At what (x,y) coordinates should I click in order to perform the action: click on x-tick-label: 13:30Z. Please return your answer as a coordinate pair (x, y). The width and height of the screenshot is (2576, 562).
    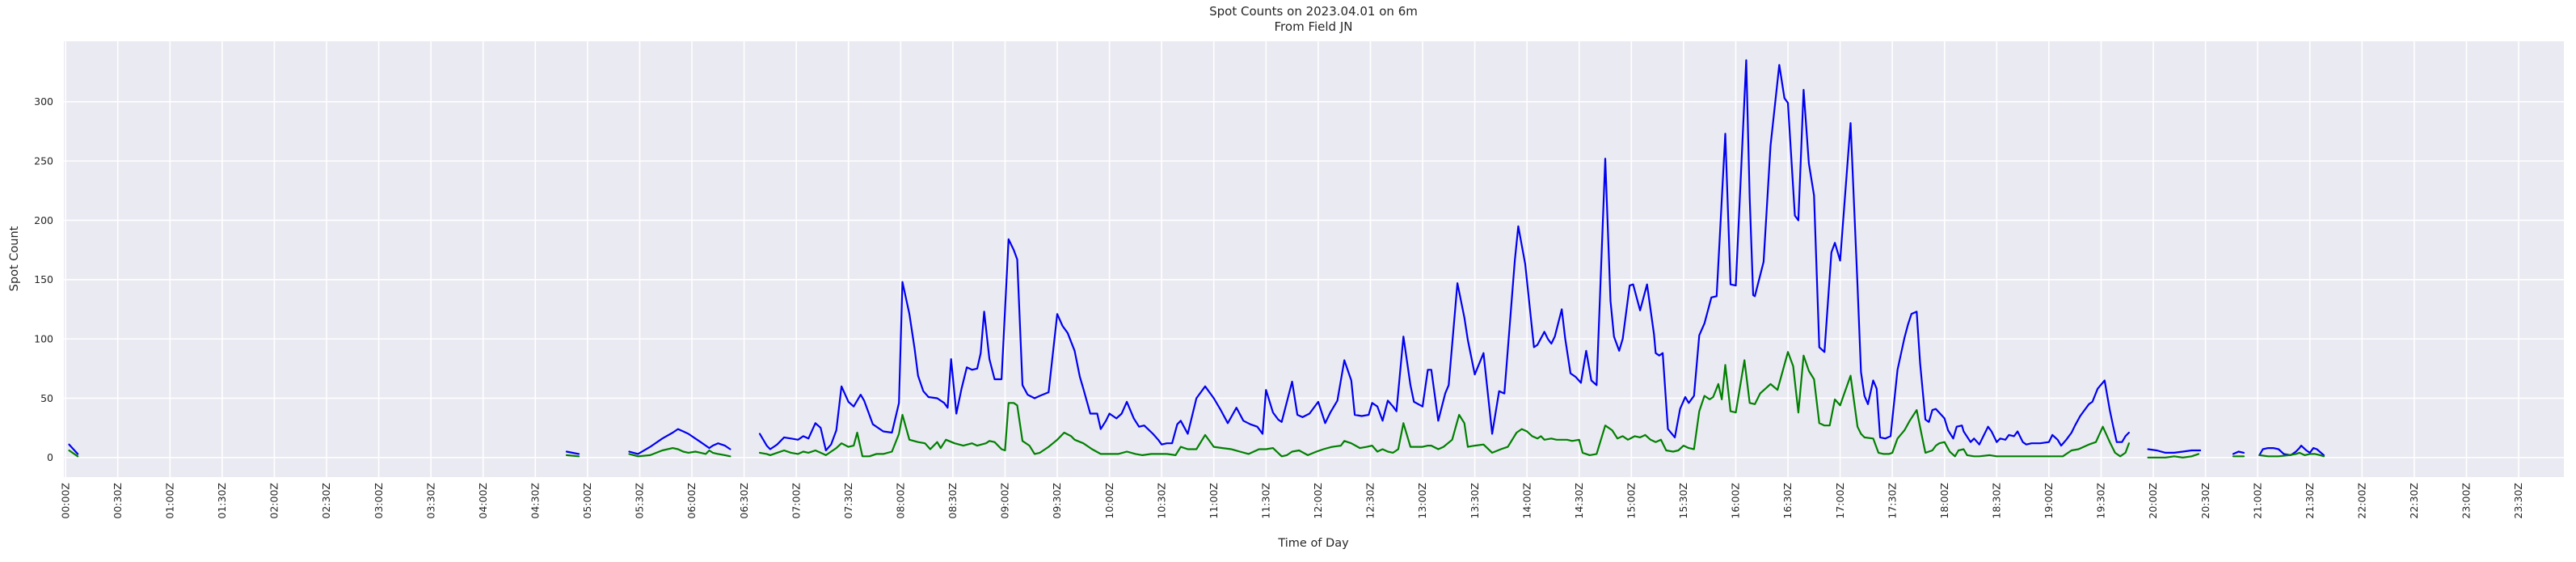
    Looking at the image, I should click on (1475, 501).